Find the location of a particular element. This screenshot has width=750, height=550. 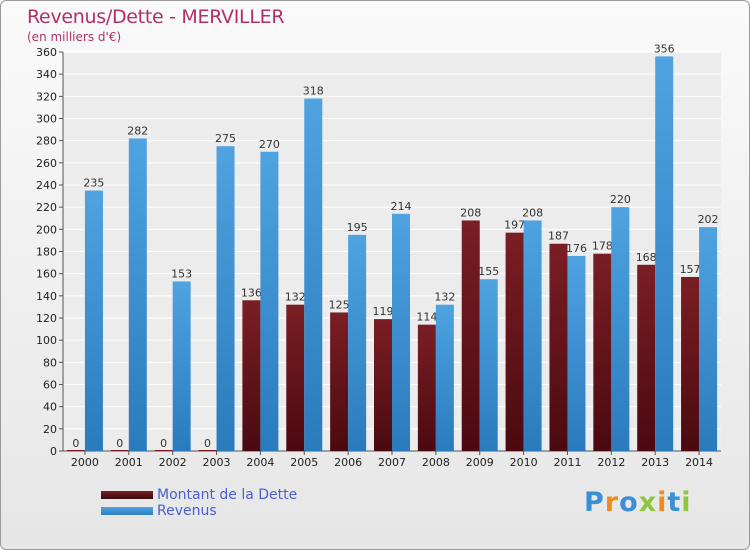

y-tick-label: 100 is located at coordinates (46, 340).